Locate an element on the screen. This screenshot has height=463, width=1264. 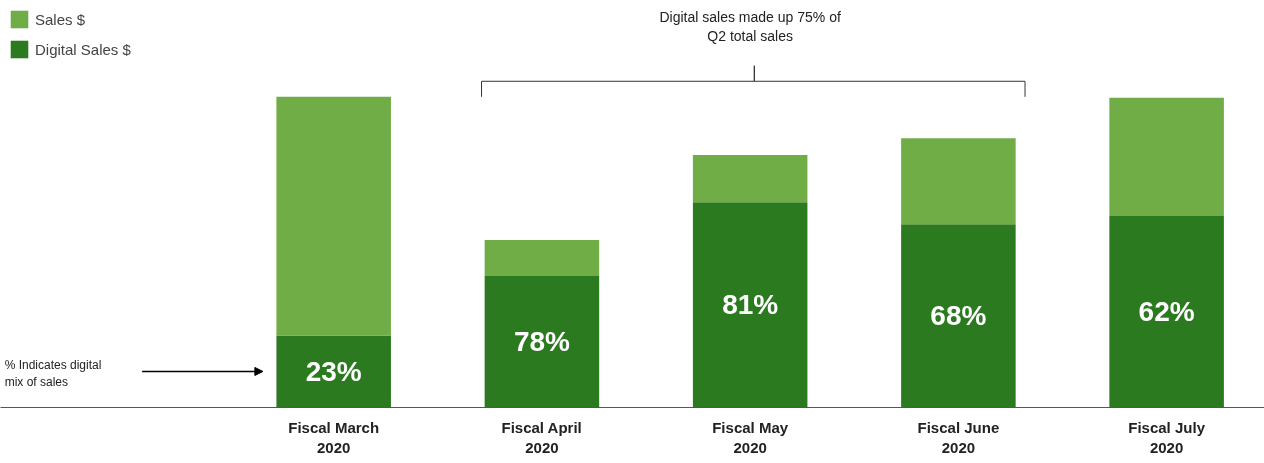
text: % Indicates digital mix of sales is located at coordinates (53, 373).